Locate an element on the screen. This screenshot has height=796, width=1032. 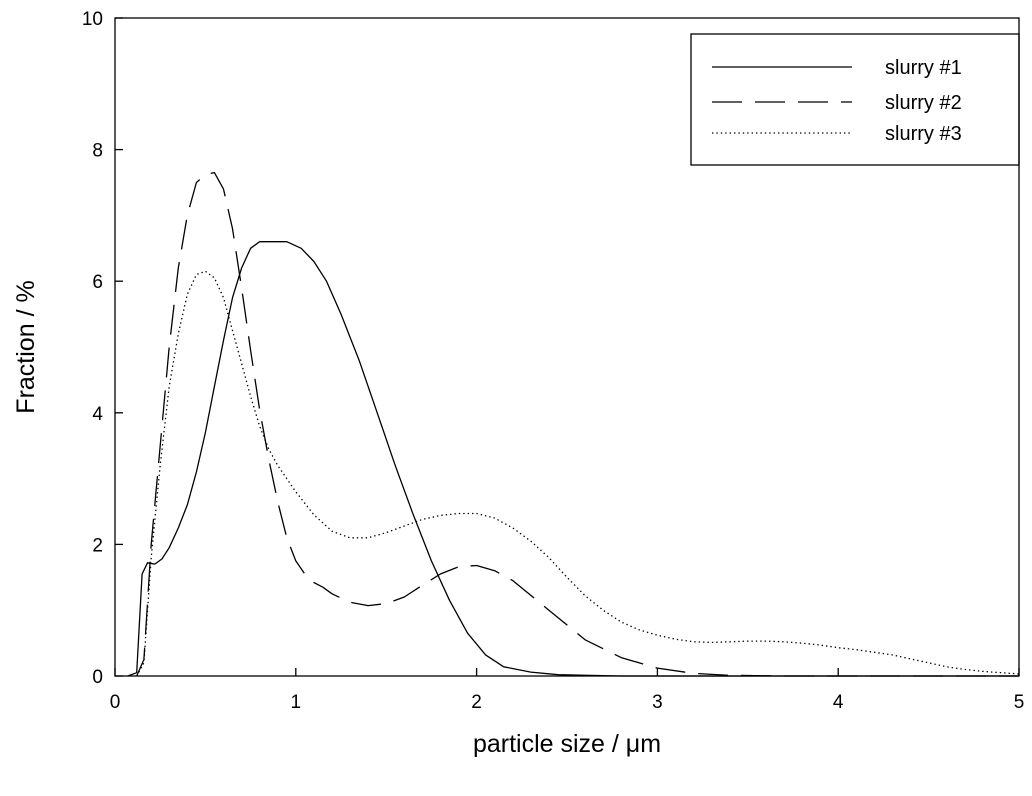
y-tick-label: 2 is located at coordinates (97, 545).